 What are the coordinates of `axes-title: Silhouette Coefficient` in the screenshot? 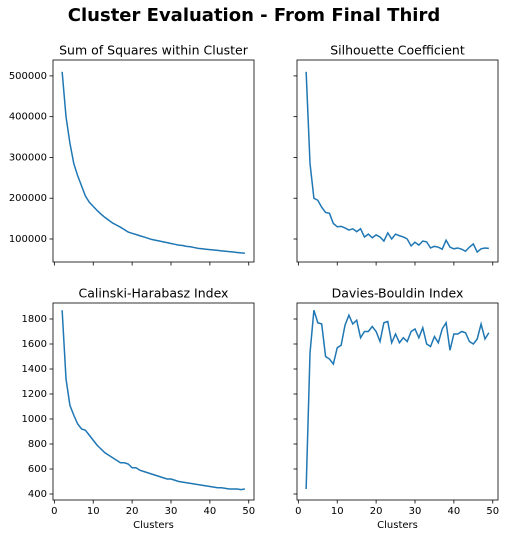 It's located at (397, 50).